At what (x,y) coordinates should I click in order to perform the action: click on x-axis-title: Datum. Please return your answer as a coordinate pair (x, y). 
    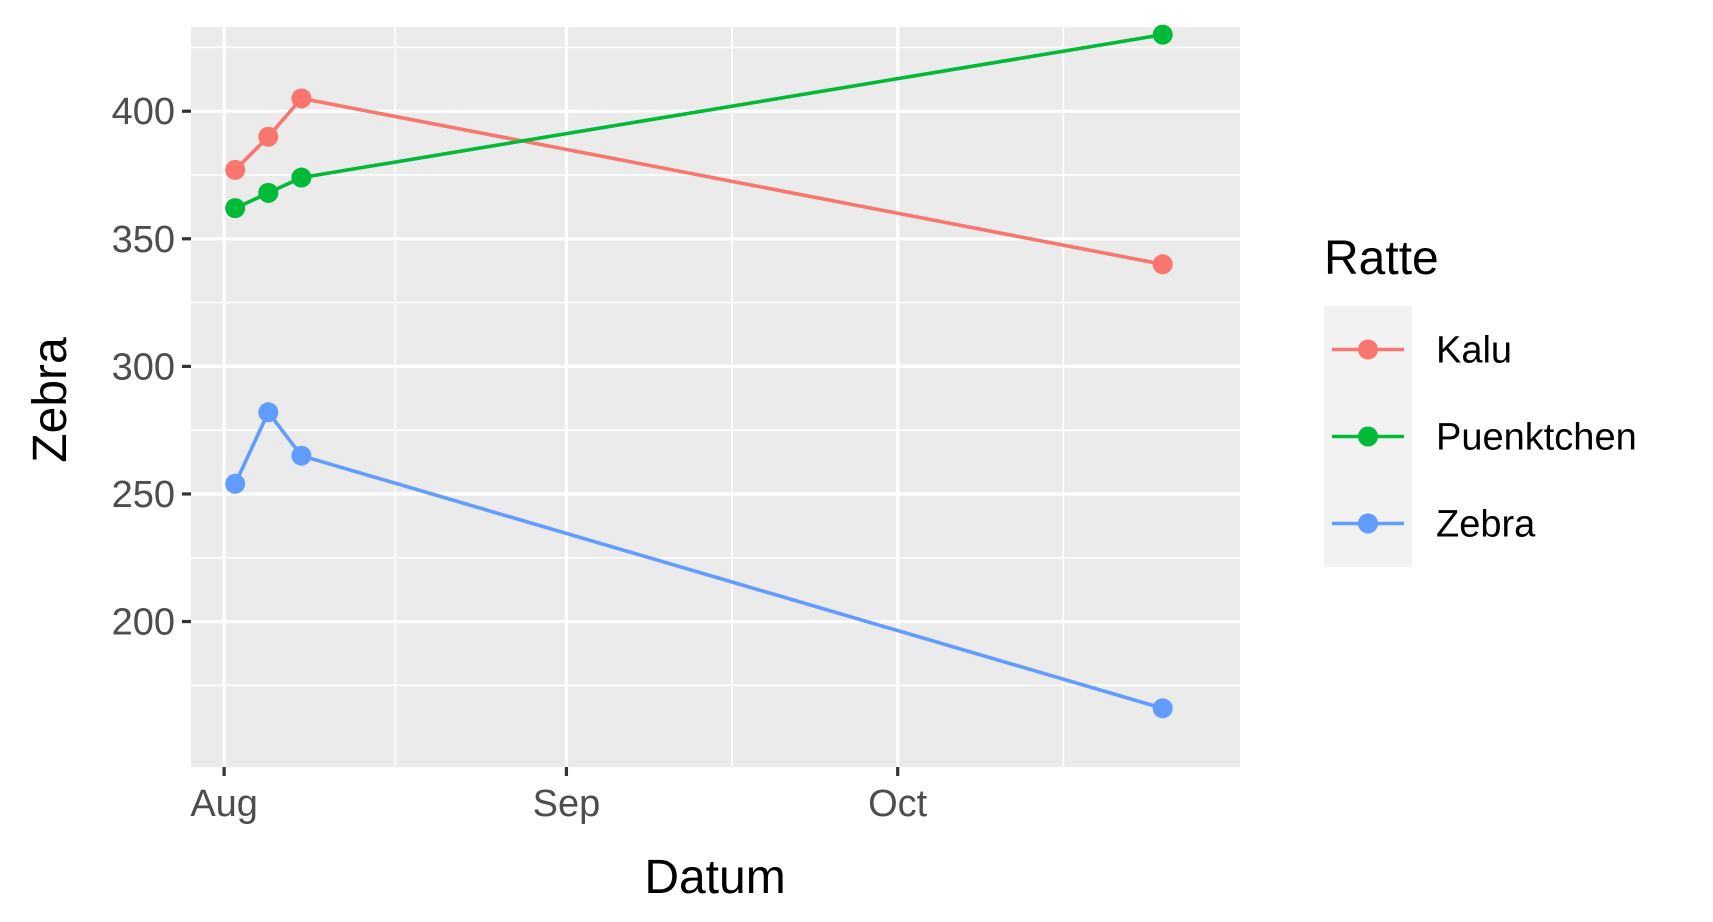
    Looking at the image, I should click on (714, 877).